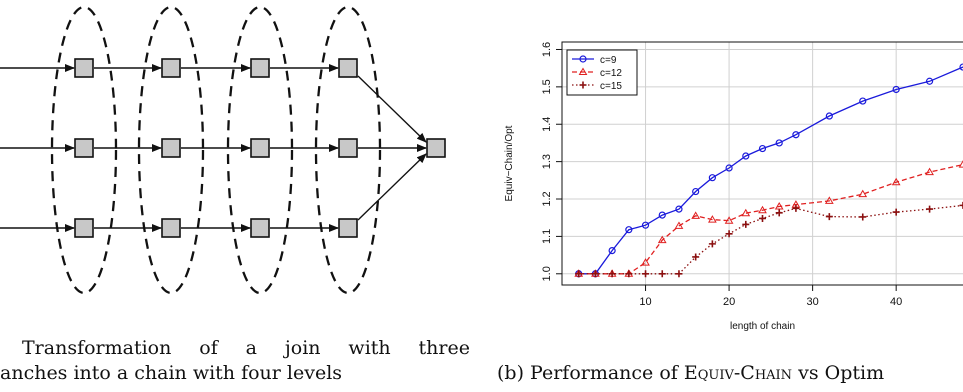  Describe the element at coordinates (547, 86) in the screenshot. I see `y-tick-label: 1.5` at that location.